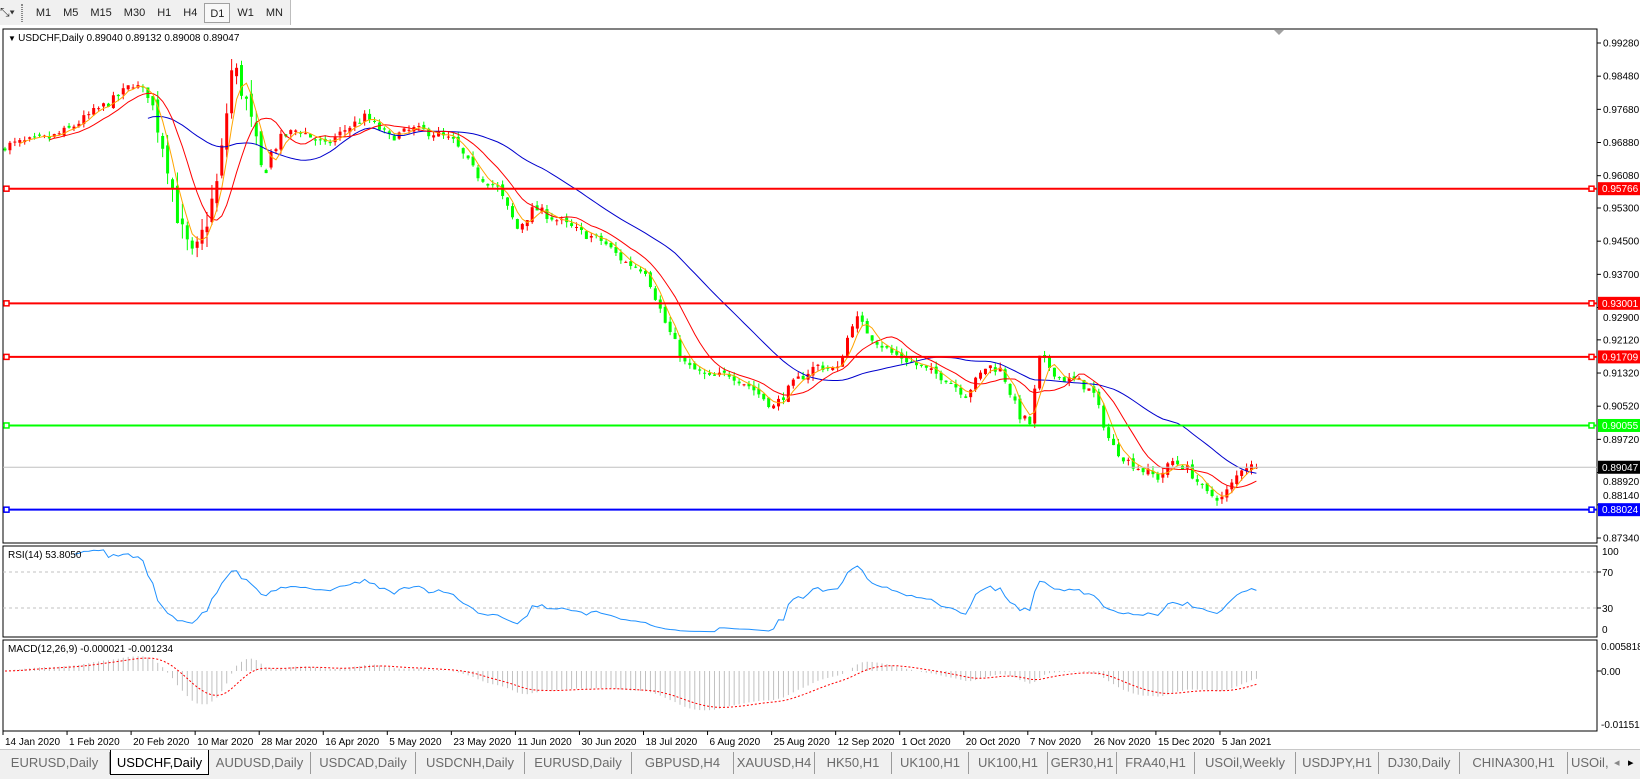  Describe the element at coordinates (1419, 763) in the screenshot. I see `tab-dj30-daily: DJ30,Daily` at that location.